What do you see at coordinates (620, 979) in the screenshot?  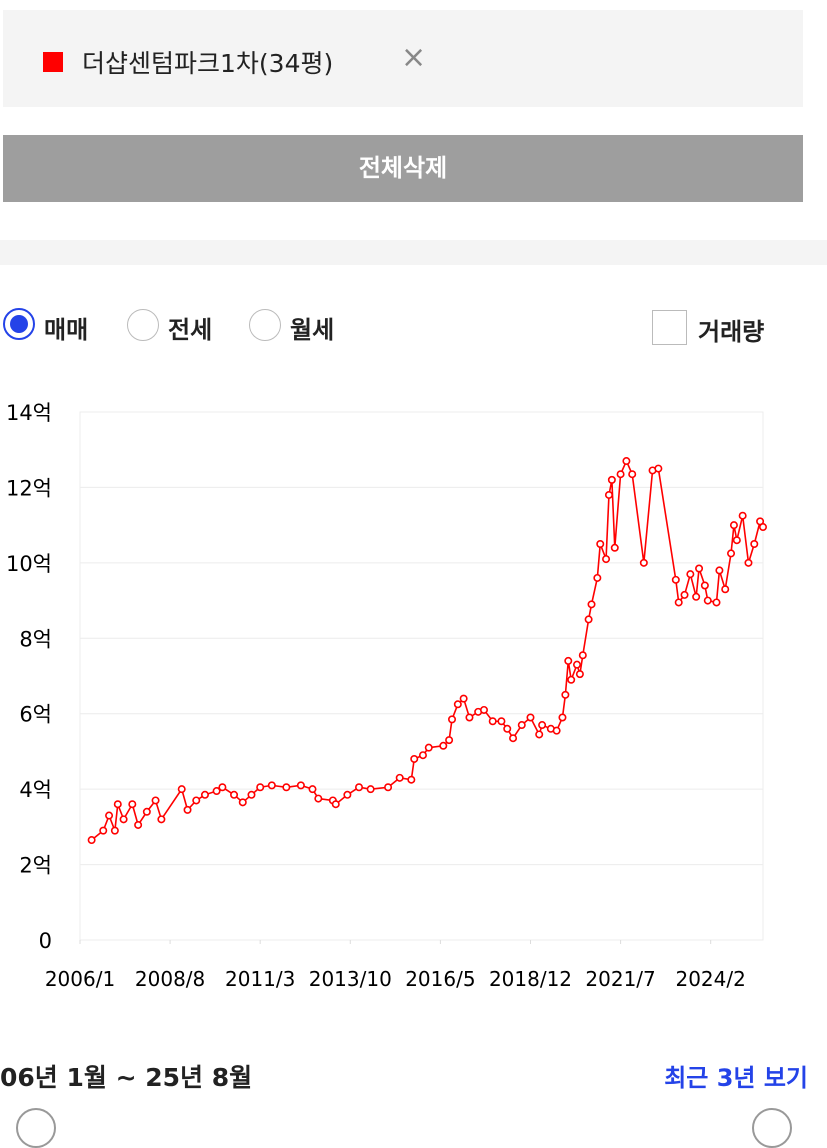 I see `x-tick-label: 2021/7` at bounding box center [620, 979].